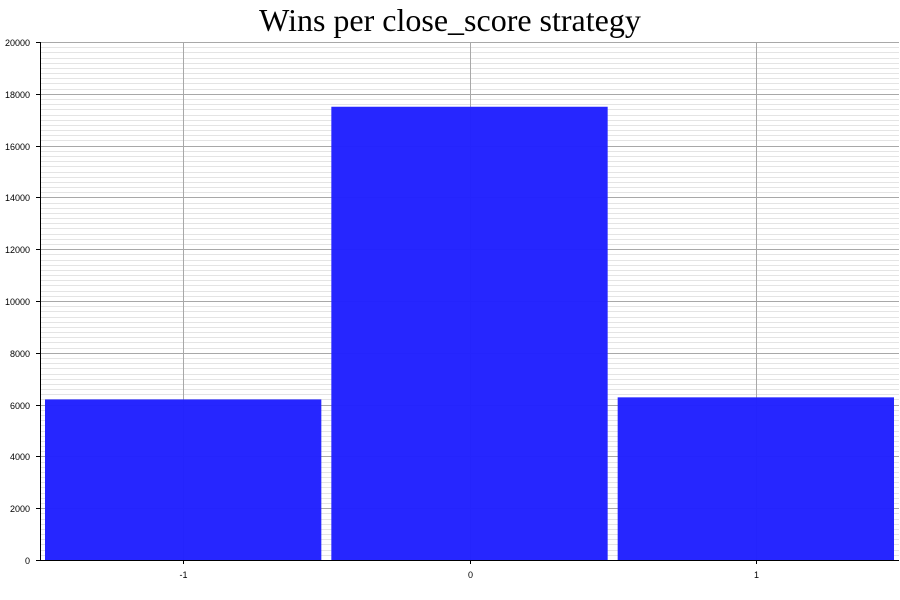  Describe the element at coordinates (450, 20) in the screenshot. I see `chart-title: Wins per close_score strategy` at that location.